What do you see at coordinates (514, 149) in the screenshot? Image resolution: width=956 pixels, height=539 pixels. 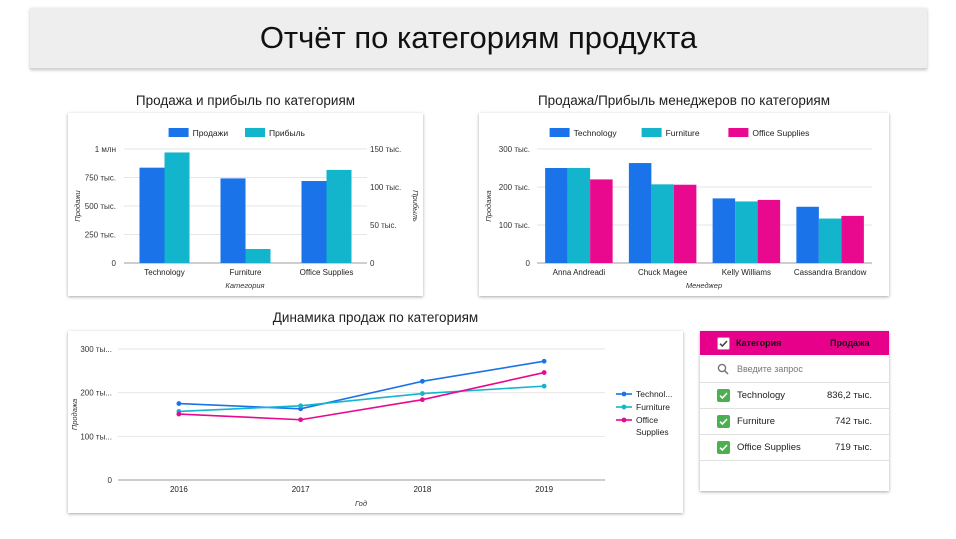 I see `y-tick-label: 300 тыс.` at bounding box center [514, 149].